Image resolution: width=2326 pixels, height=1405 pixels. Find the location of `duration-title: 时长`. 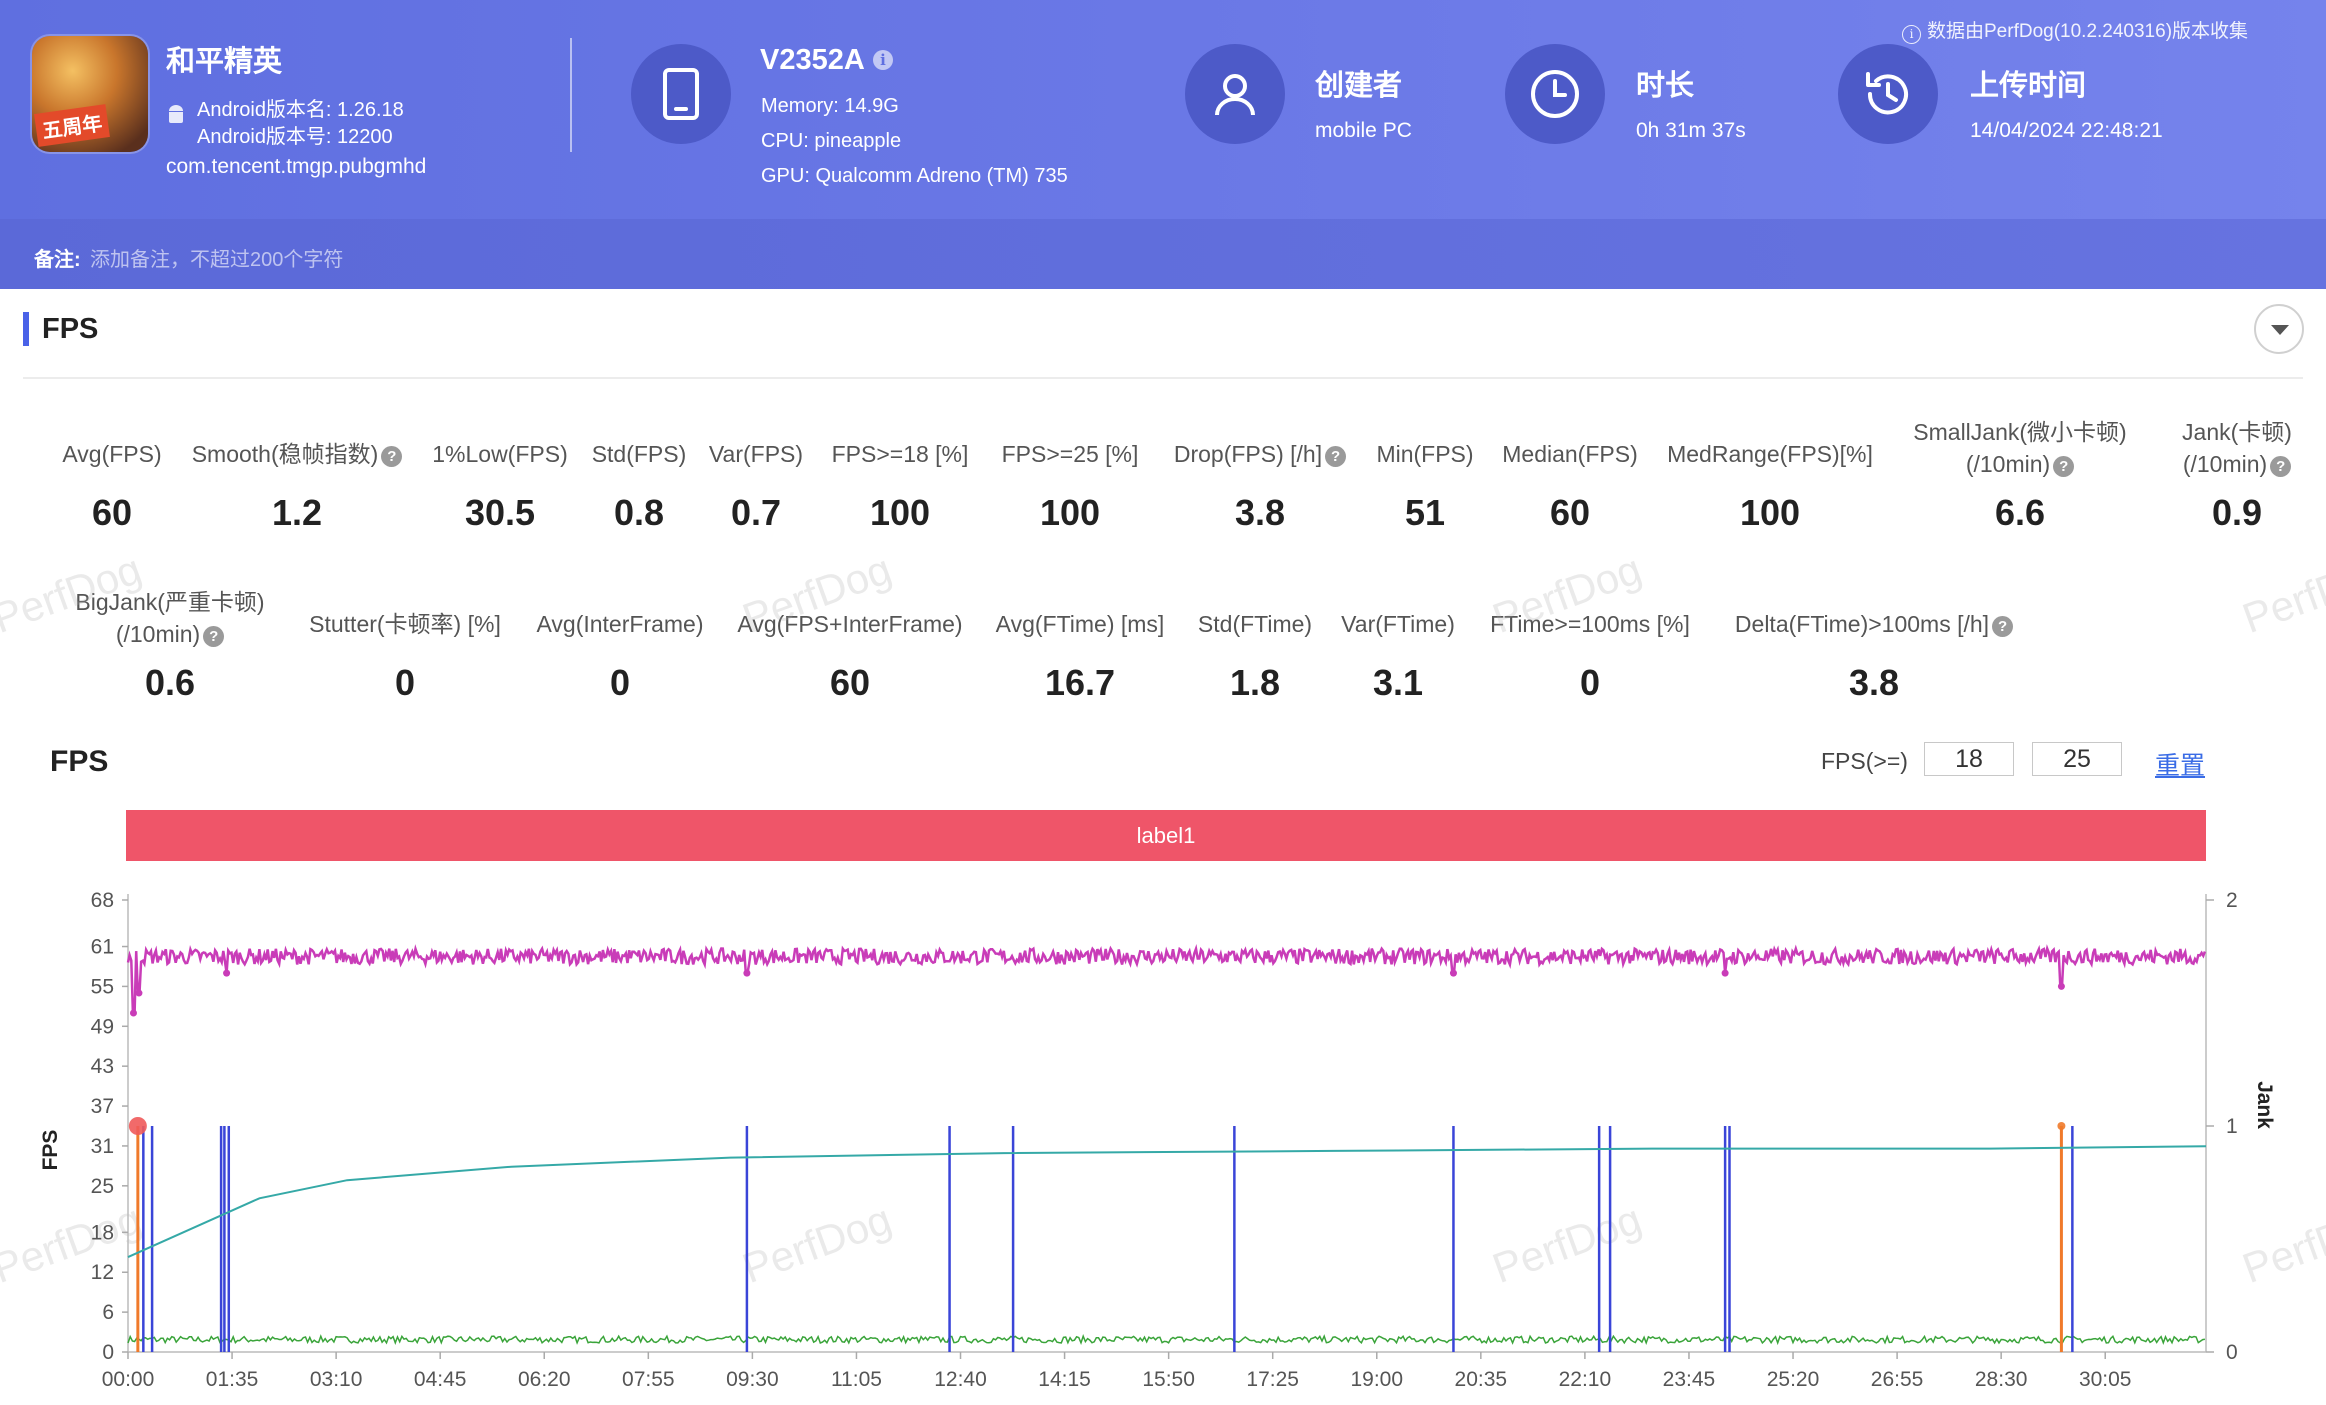

duration-title: 时长 is located at coordinates (1665, 86).